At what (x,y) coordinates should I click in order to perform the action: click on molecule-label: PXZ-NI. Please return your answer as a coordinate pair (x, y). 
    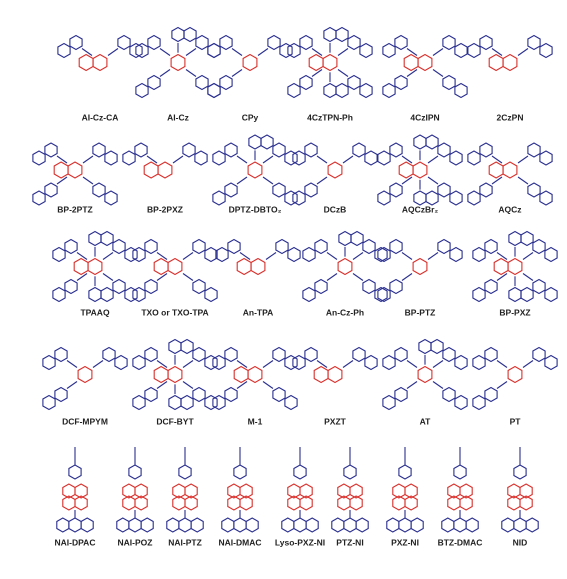
    Looking at the image, I should click on (405, 542).